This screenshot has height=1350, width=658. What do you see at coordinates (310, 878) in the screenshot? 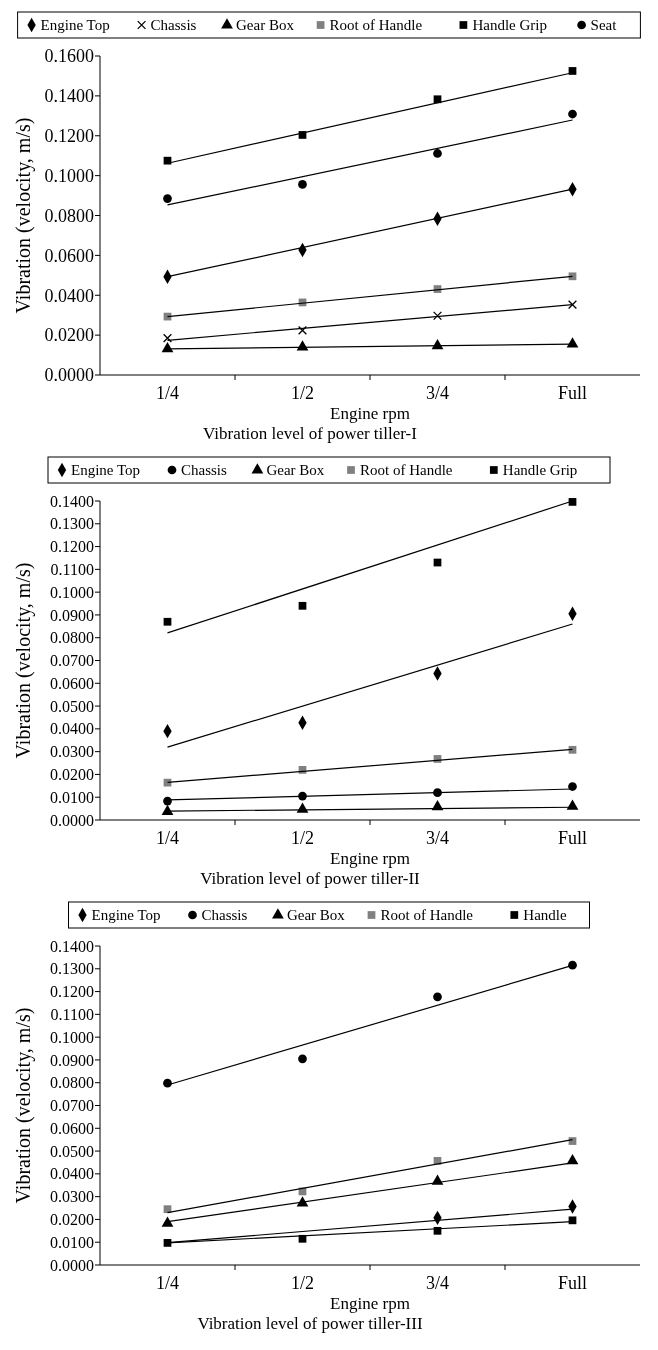
I see `text: Vibration level of power tiller-II` at bounding box center [310, 878].